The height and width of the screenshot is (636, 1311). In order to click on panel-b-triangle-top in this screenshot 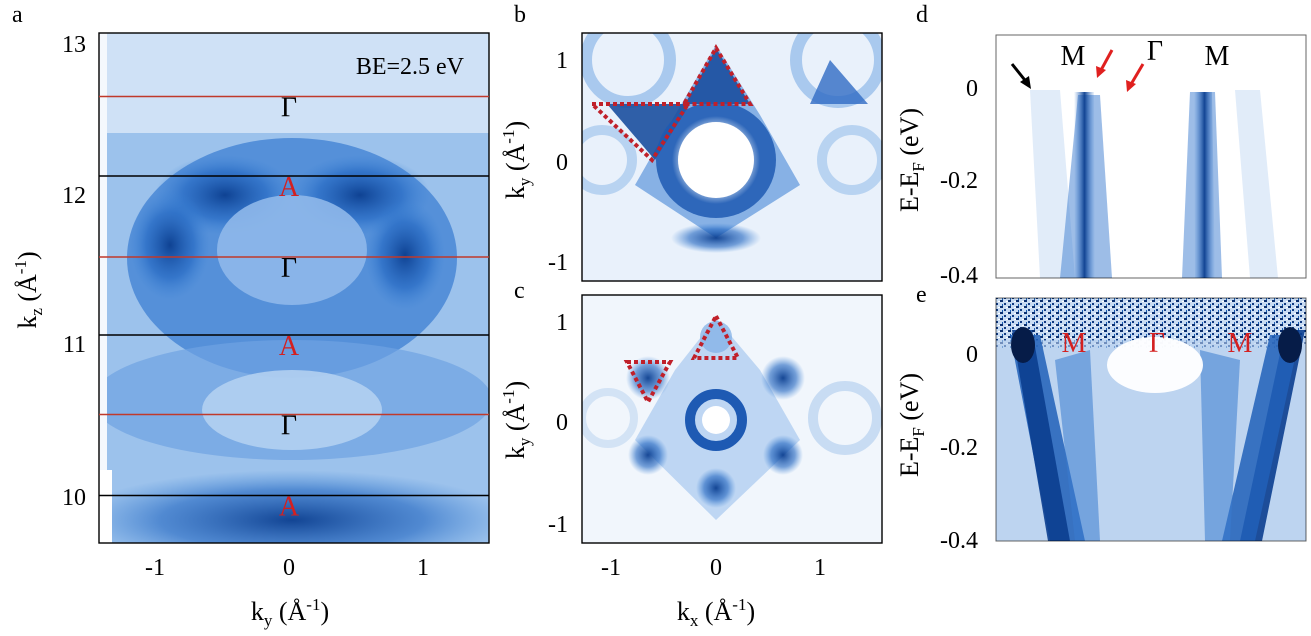, I will do `click(717, 75)`.